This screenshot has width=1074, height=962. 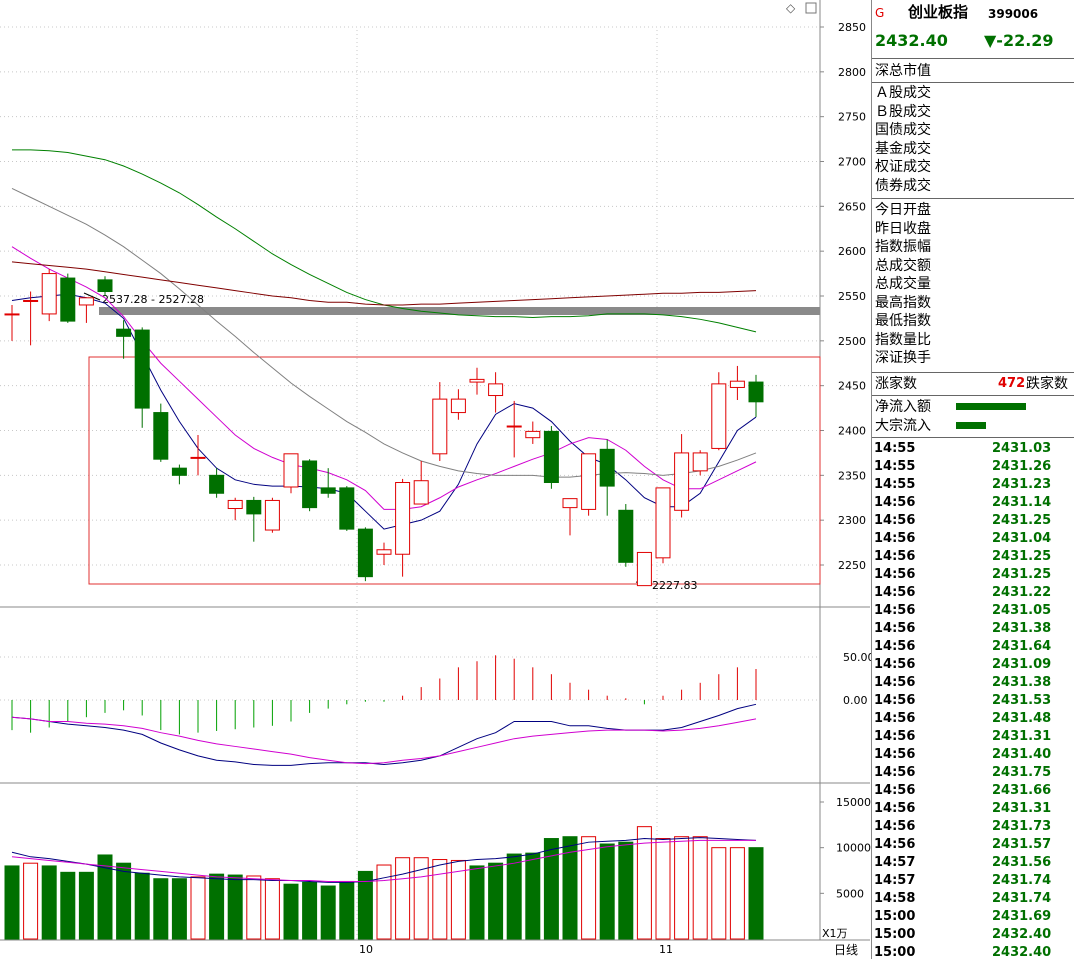 What do you see at coordinates (835, 933) in the screenshot?
I see `volume-unit-label: X1万` at bounding box center [835, 933].